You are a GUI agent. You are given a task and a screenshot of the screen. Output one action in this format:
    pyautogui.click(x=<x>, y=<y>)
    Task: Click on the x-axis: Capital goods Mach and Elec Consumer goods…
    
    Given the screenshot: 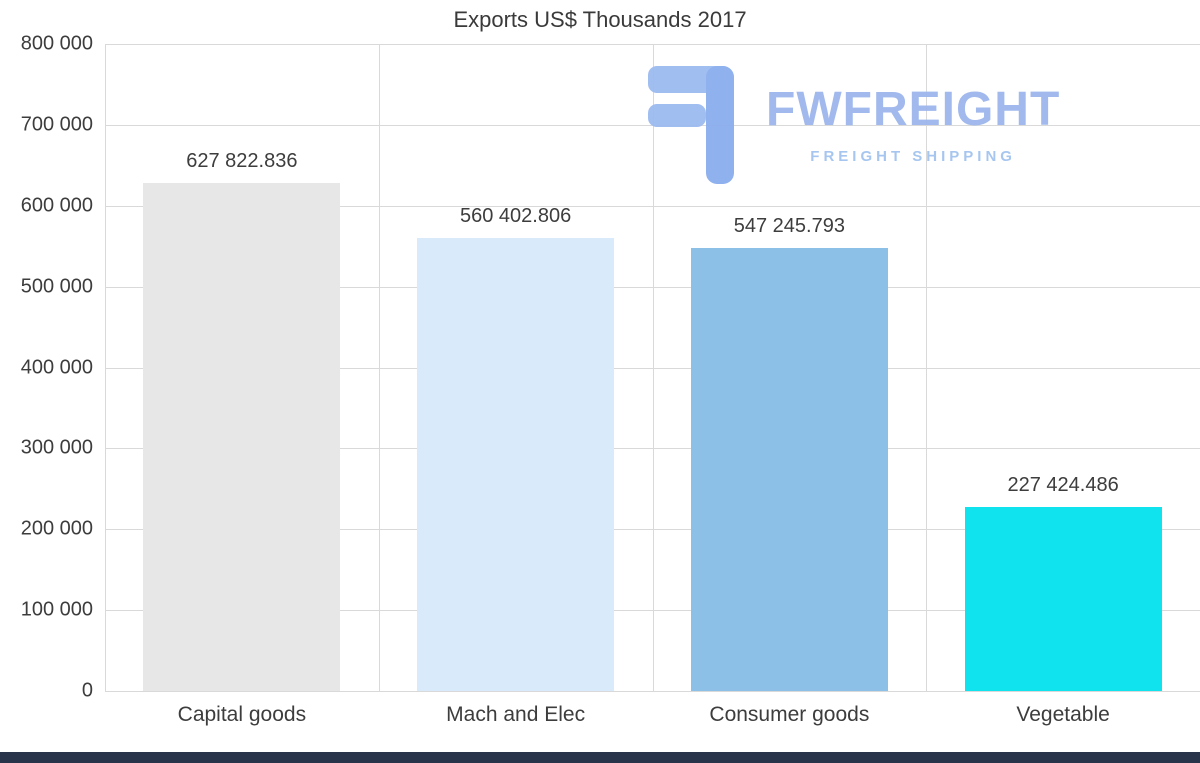 What is the action you would take?
    pyautogui.click(x=652, y=715)
    